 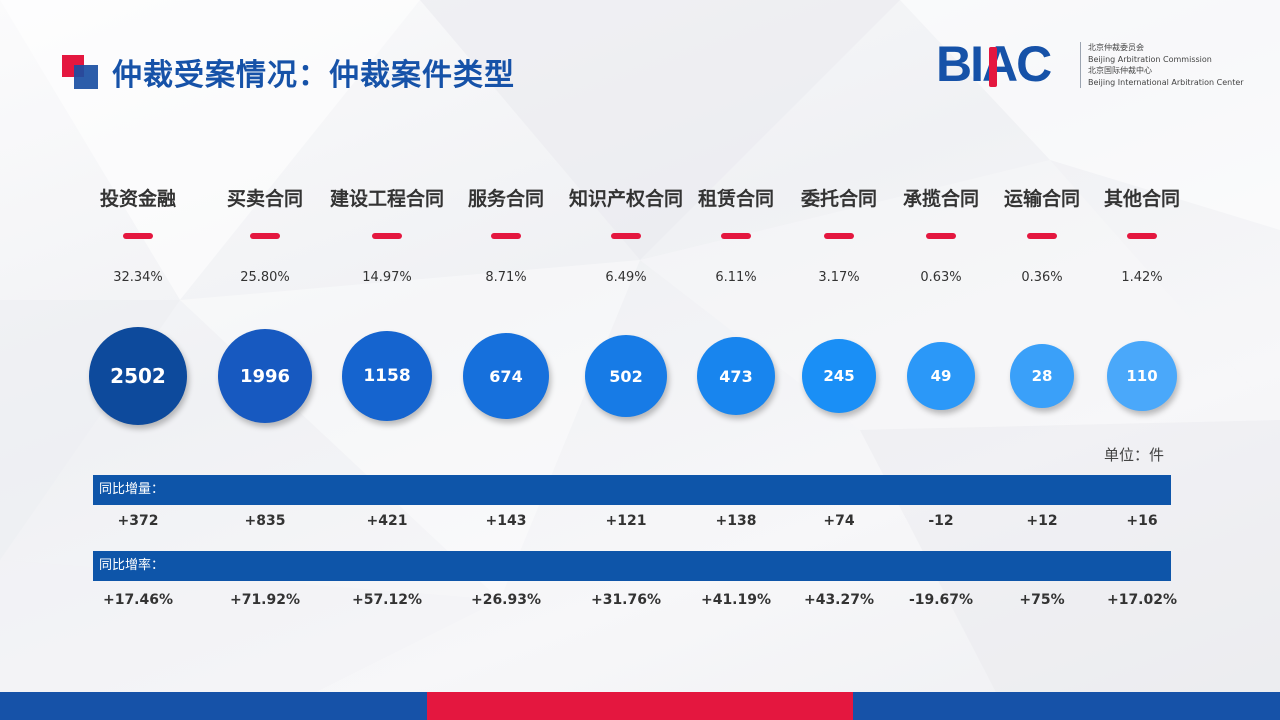 What do you see at coordinates (386, 199) in the screenshot?
I see `category-label: 建设工程合同` at bounding box center [386, 199].